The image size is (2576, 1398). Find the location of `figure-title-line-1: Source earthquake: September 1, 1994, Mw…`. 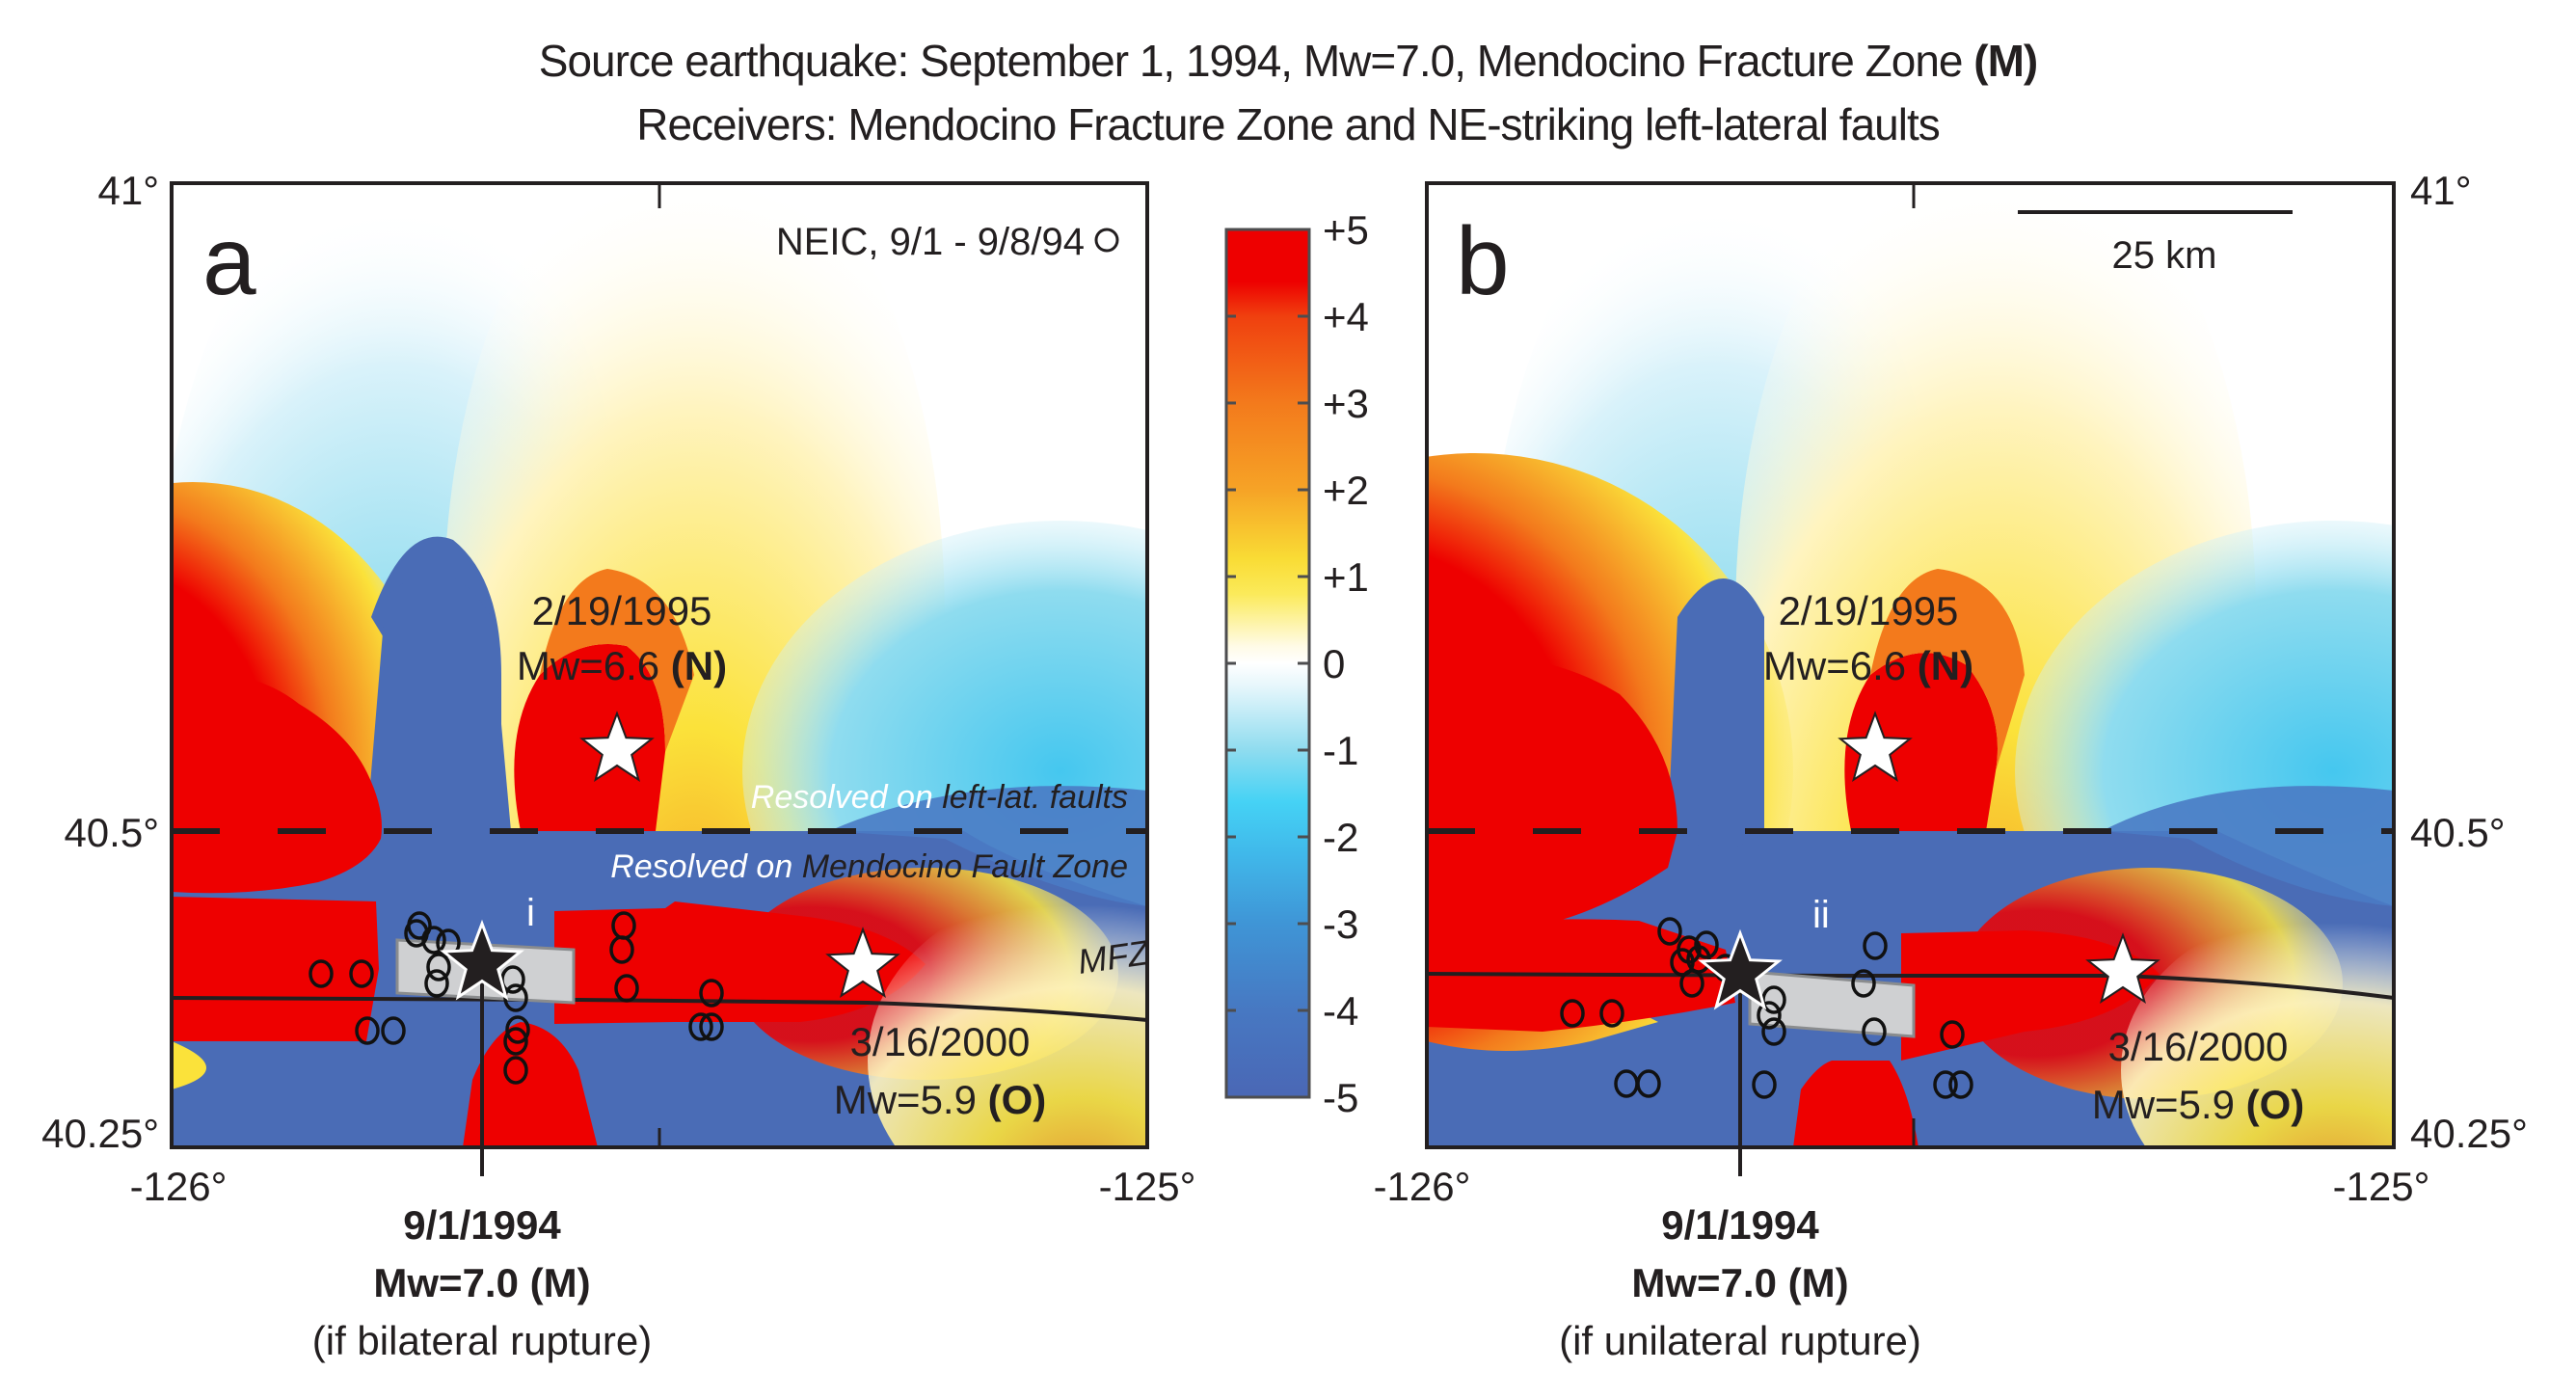

figure-title-line-1: Source earthquake: September 1, 1994, Mw… is located at coordinates (1288, 61).